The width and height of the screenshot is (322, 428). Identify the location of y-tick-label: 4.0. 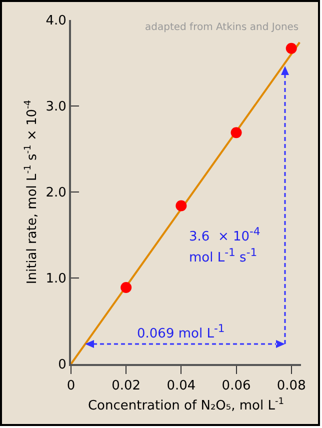
(56, 21).